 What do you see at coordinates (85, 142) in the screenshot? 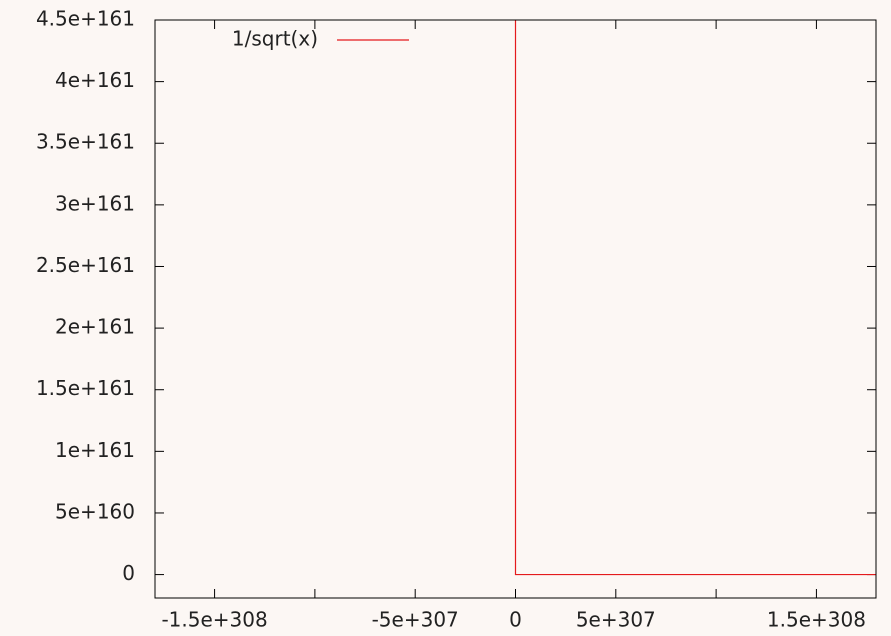
I see `y-tick-label: 3.5e+161` at bounding box center [85, 142].